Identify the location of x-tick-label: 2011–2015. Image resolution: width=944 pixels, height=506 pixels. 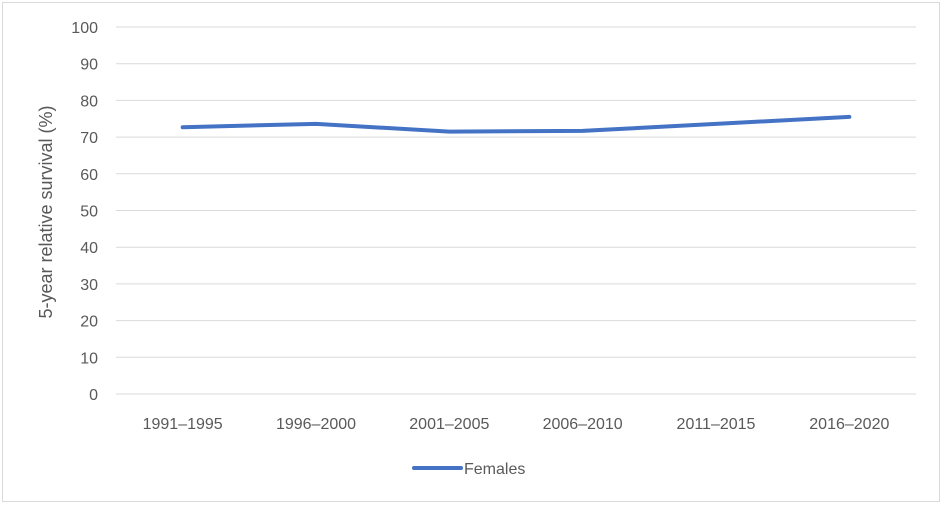
(716, 424).